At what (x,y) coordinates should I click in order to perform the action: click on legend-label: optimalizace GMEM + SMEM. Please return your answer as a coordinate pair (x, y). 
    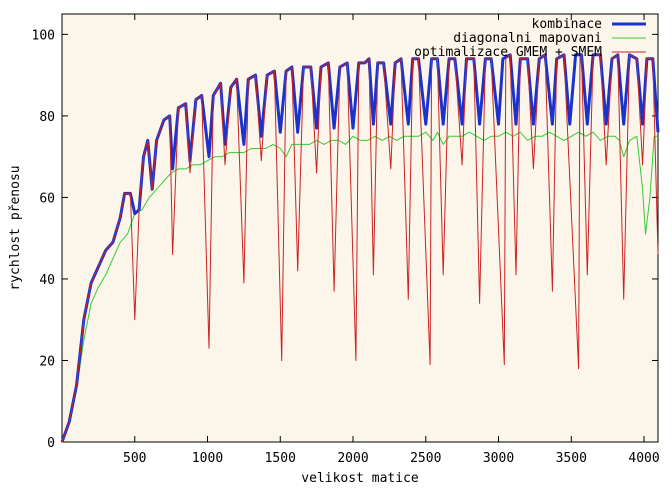
    Looking at the image, I should click on (508, 52).